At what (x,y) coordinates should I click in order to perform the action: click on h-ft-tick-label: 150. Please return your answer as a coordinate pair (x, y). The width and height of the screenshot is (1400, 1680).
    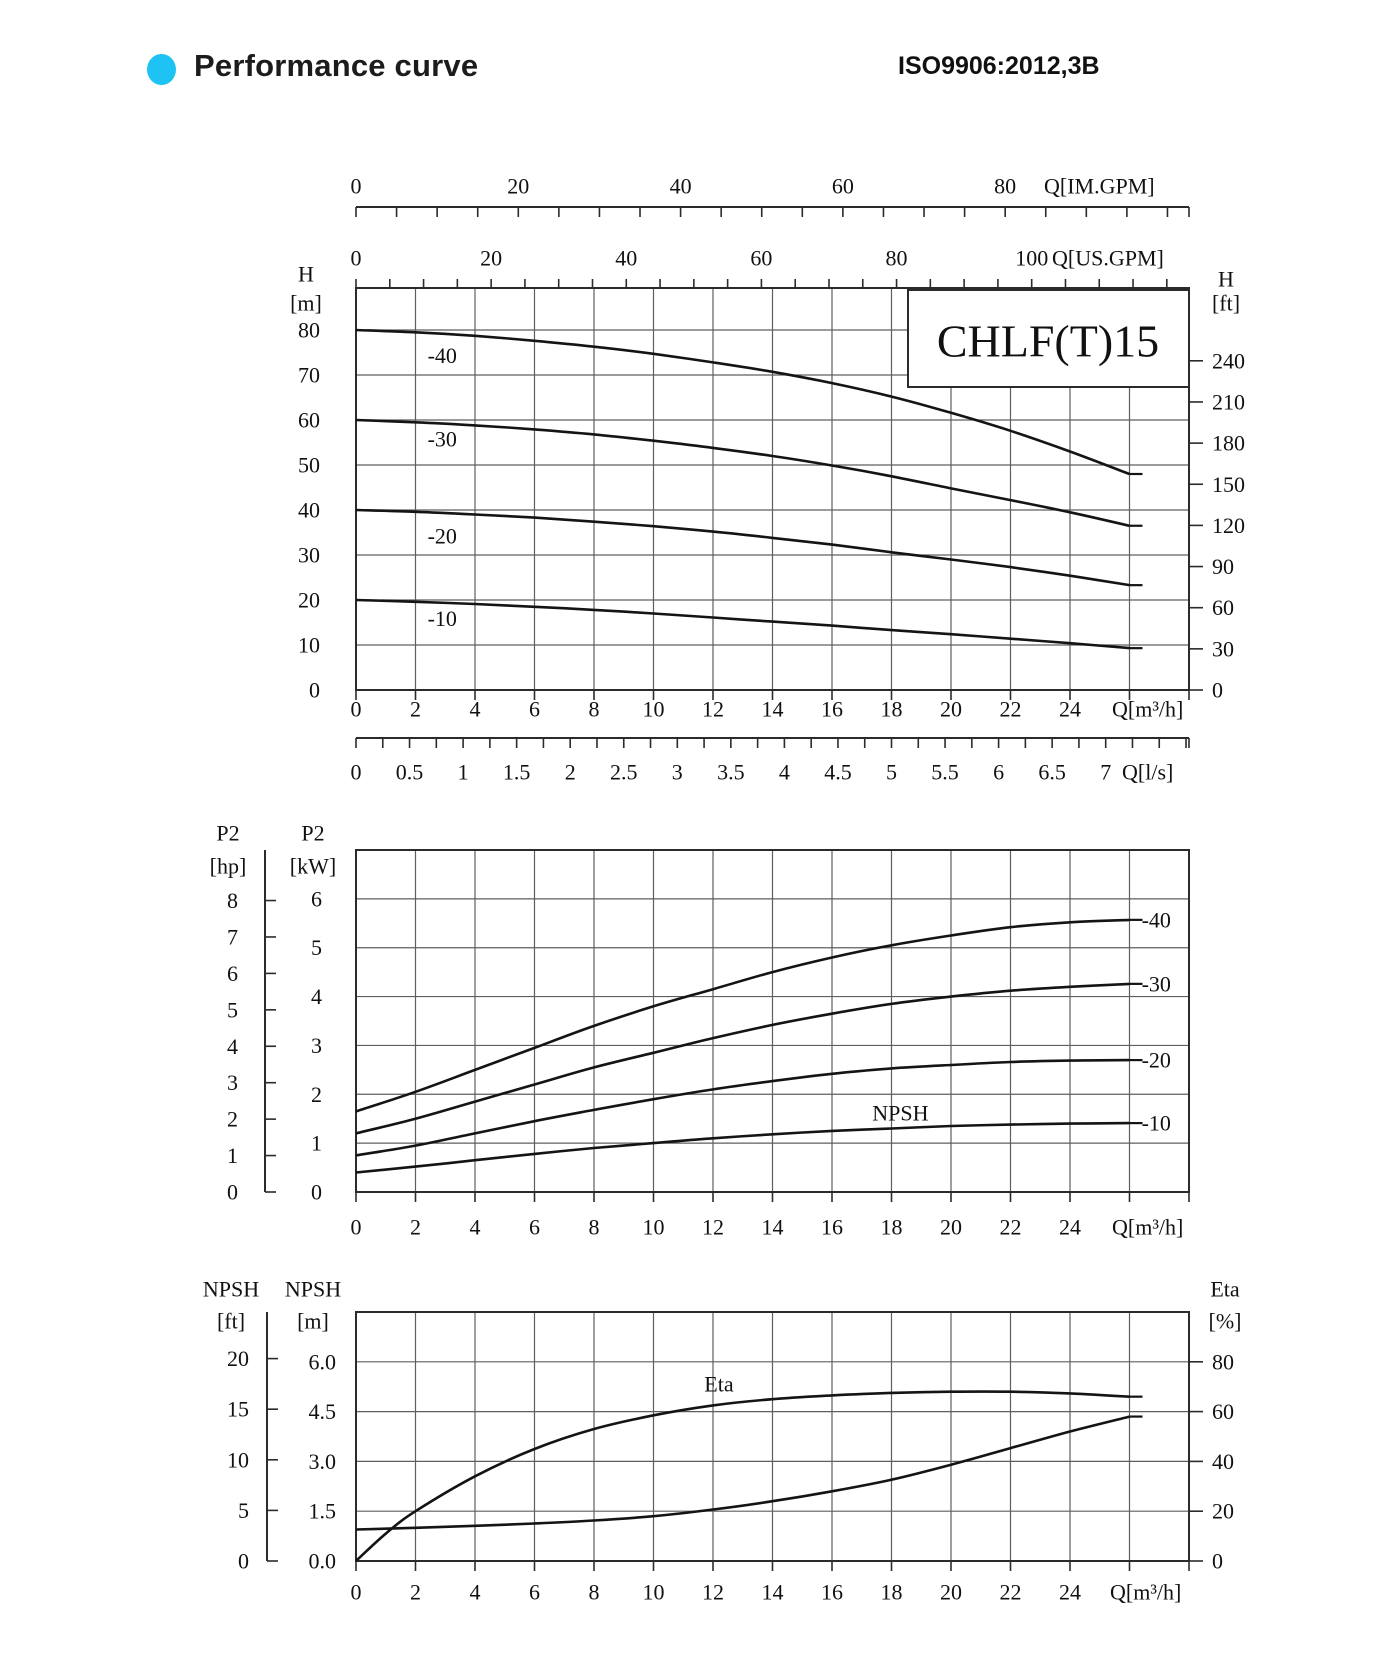
    Looking at the image, I should click on (1228, 484).